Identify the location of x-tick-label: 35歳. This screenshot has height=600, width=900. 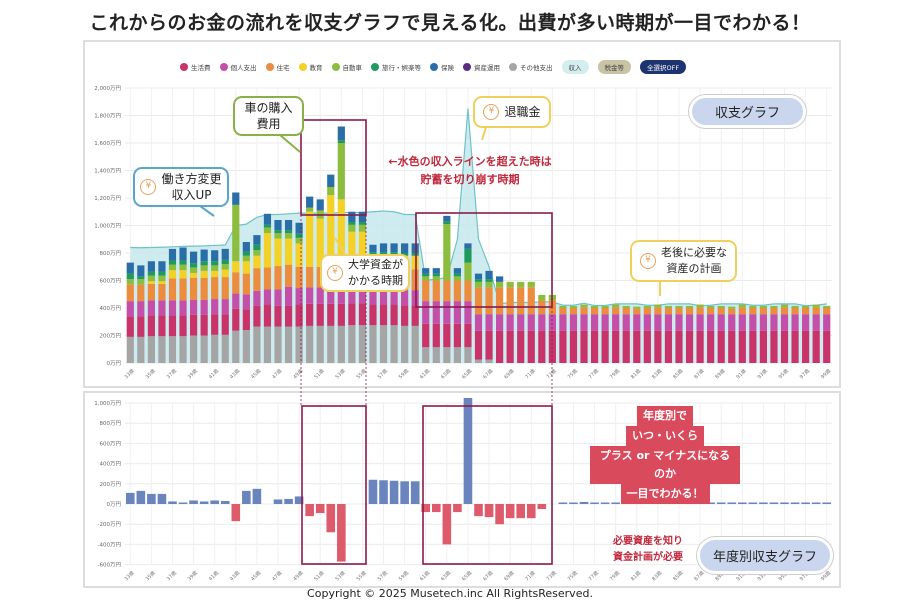
(150, 373).